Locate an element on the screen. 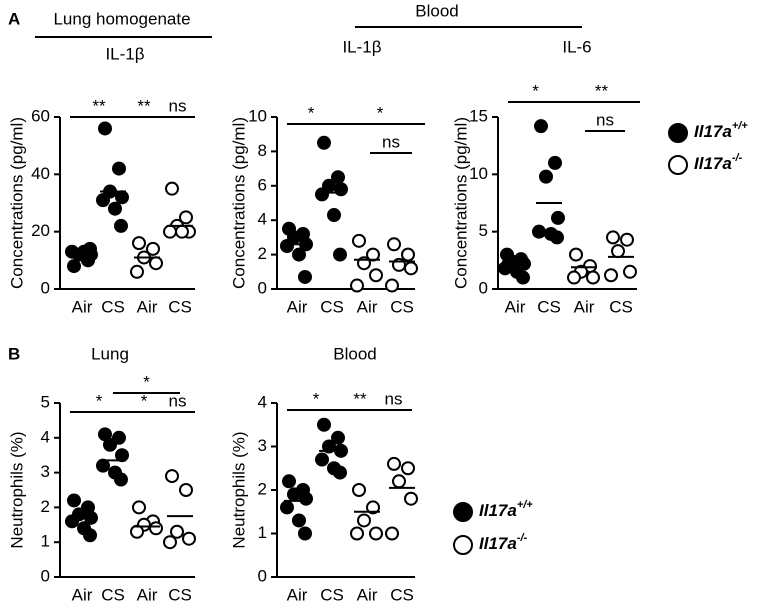 Image resolution: width=765 pixels, height=603 pixels. subtitle: IL-6 is located at coordinates (576, 46).